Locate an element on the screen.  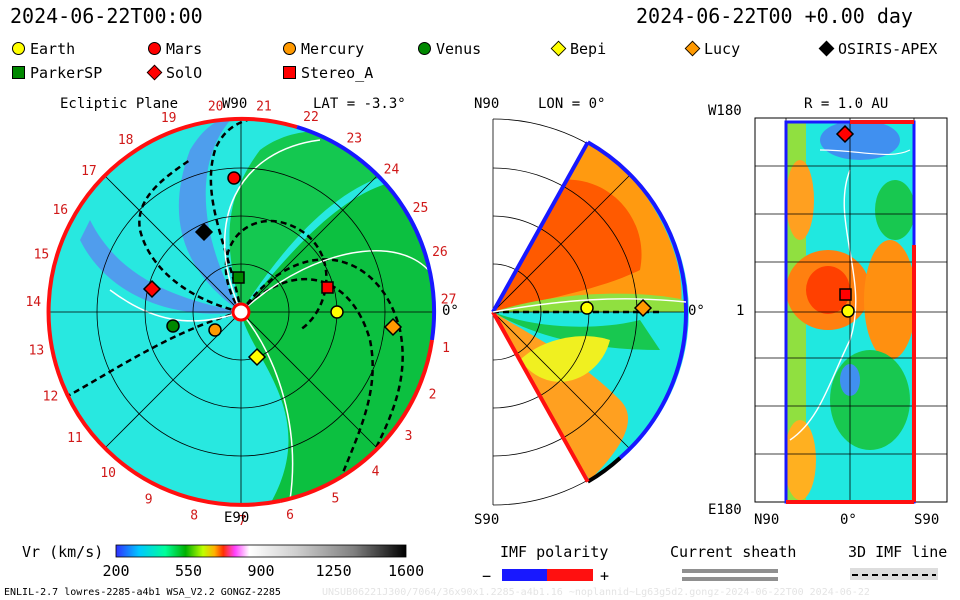
legend-item-bepi: Bepi is located at coordinates (578, 49).